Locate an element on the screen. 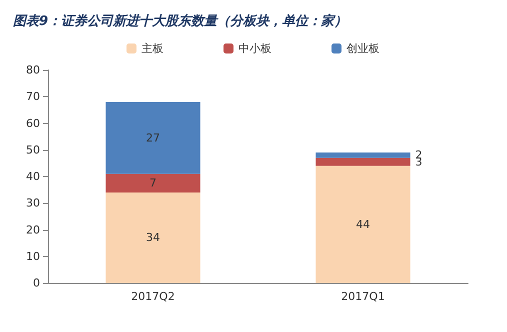 This screenshot has width=507, height=332. y-tick-label: 0 is located at coordinates (36, 283).